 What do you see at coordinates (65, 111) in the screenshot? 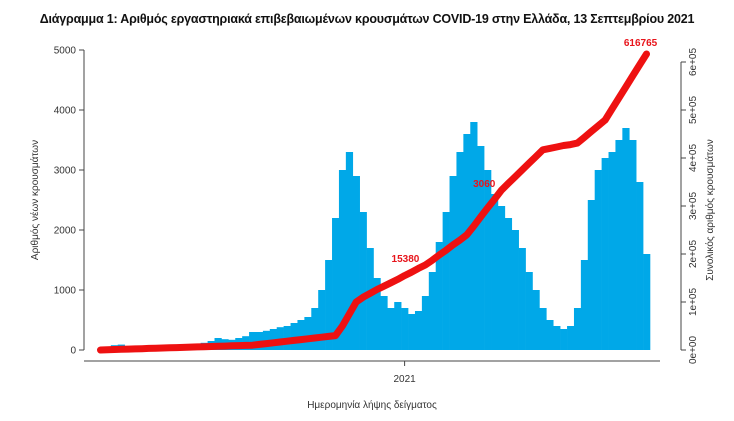
I see `y-tick-label: 4000` at bounding box center [65, 111].